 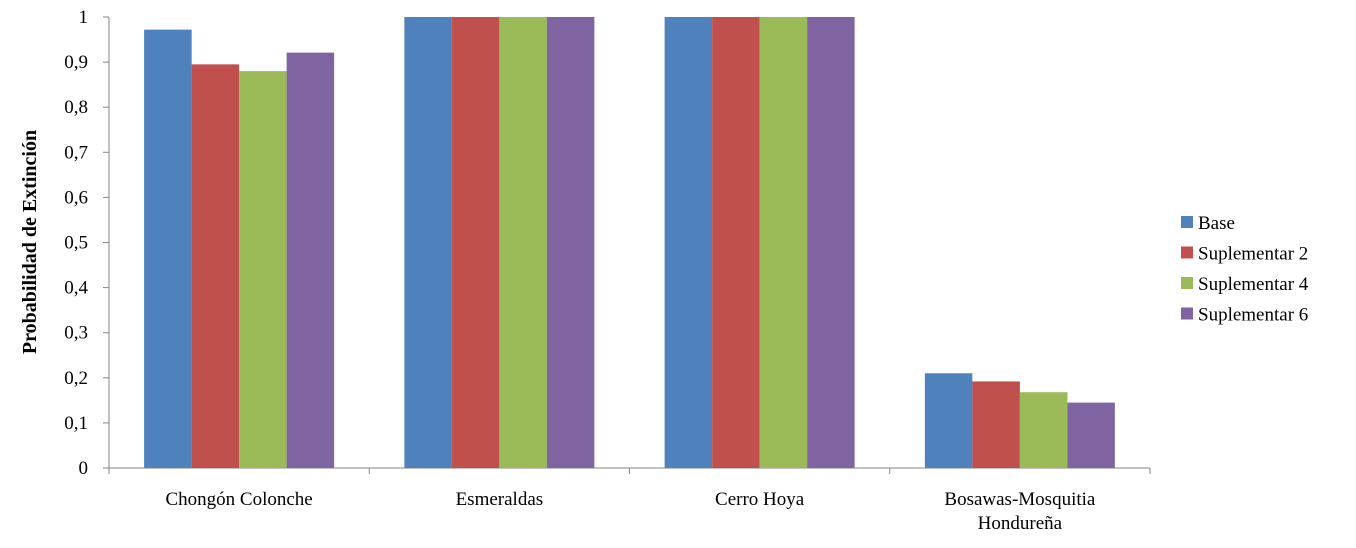 I want to click on y-tick-label: 0,1, so click(x=76, y=423).